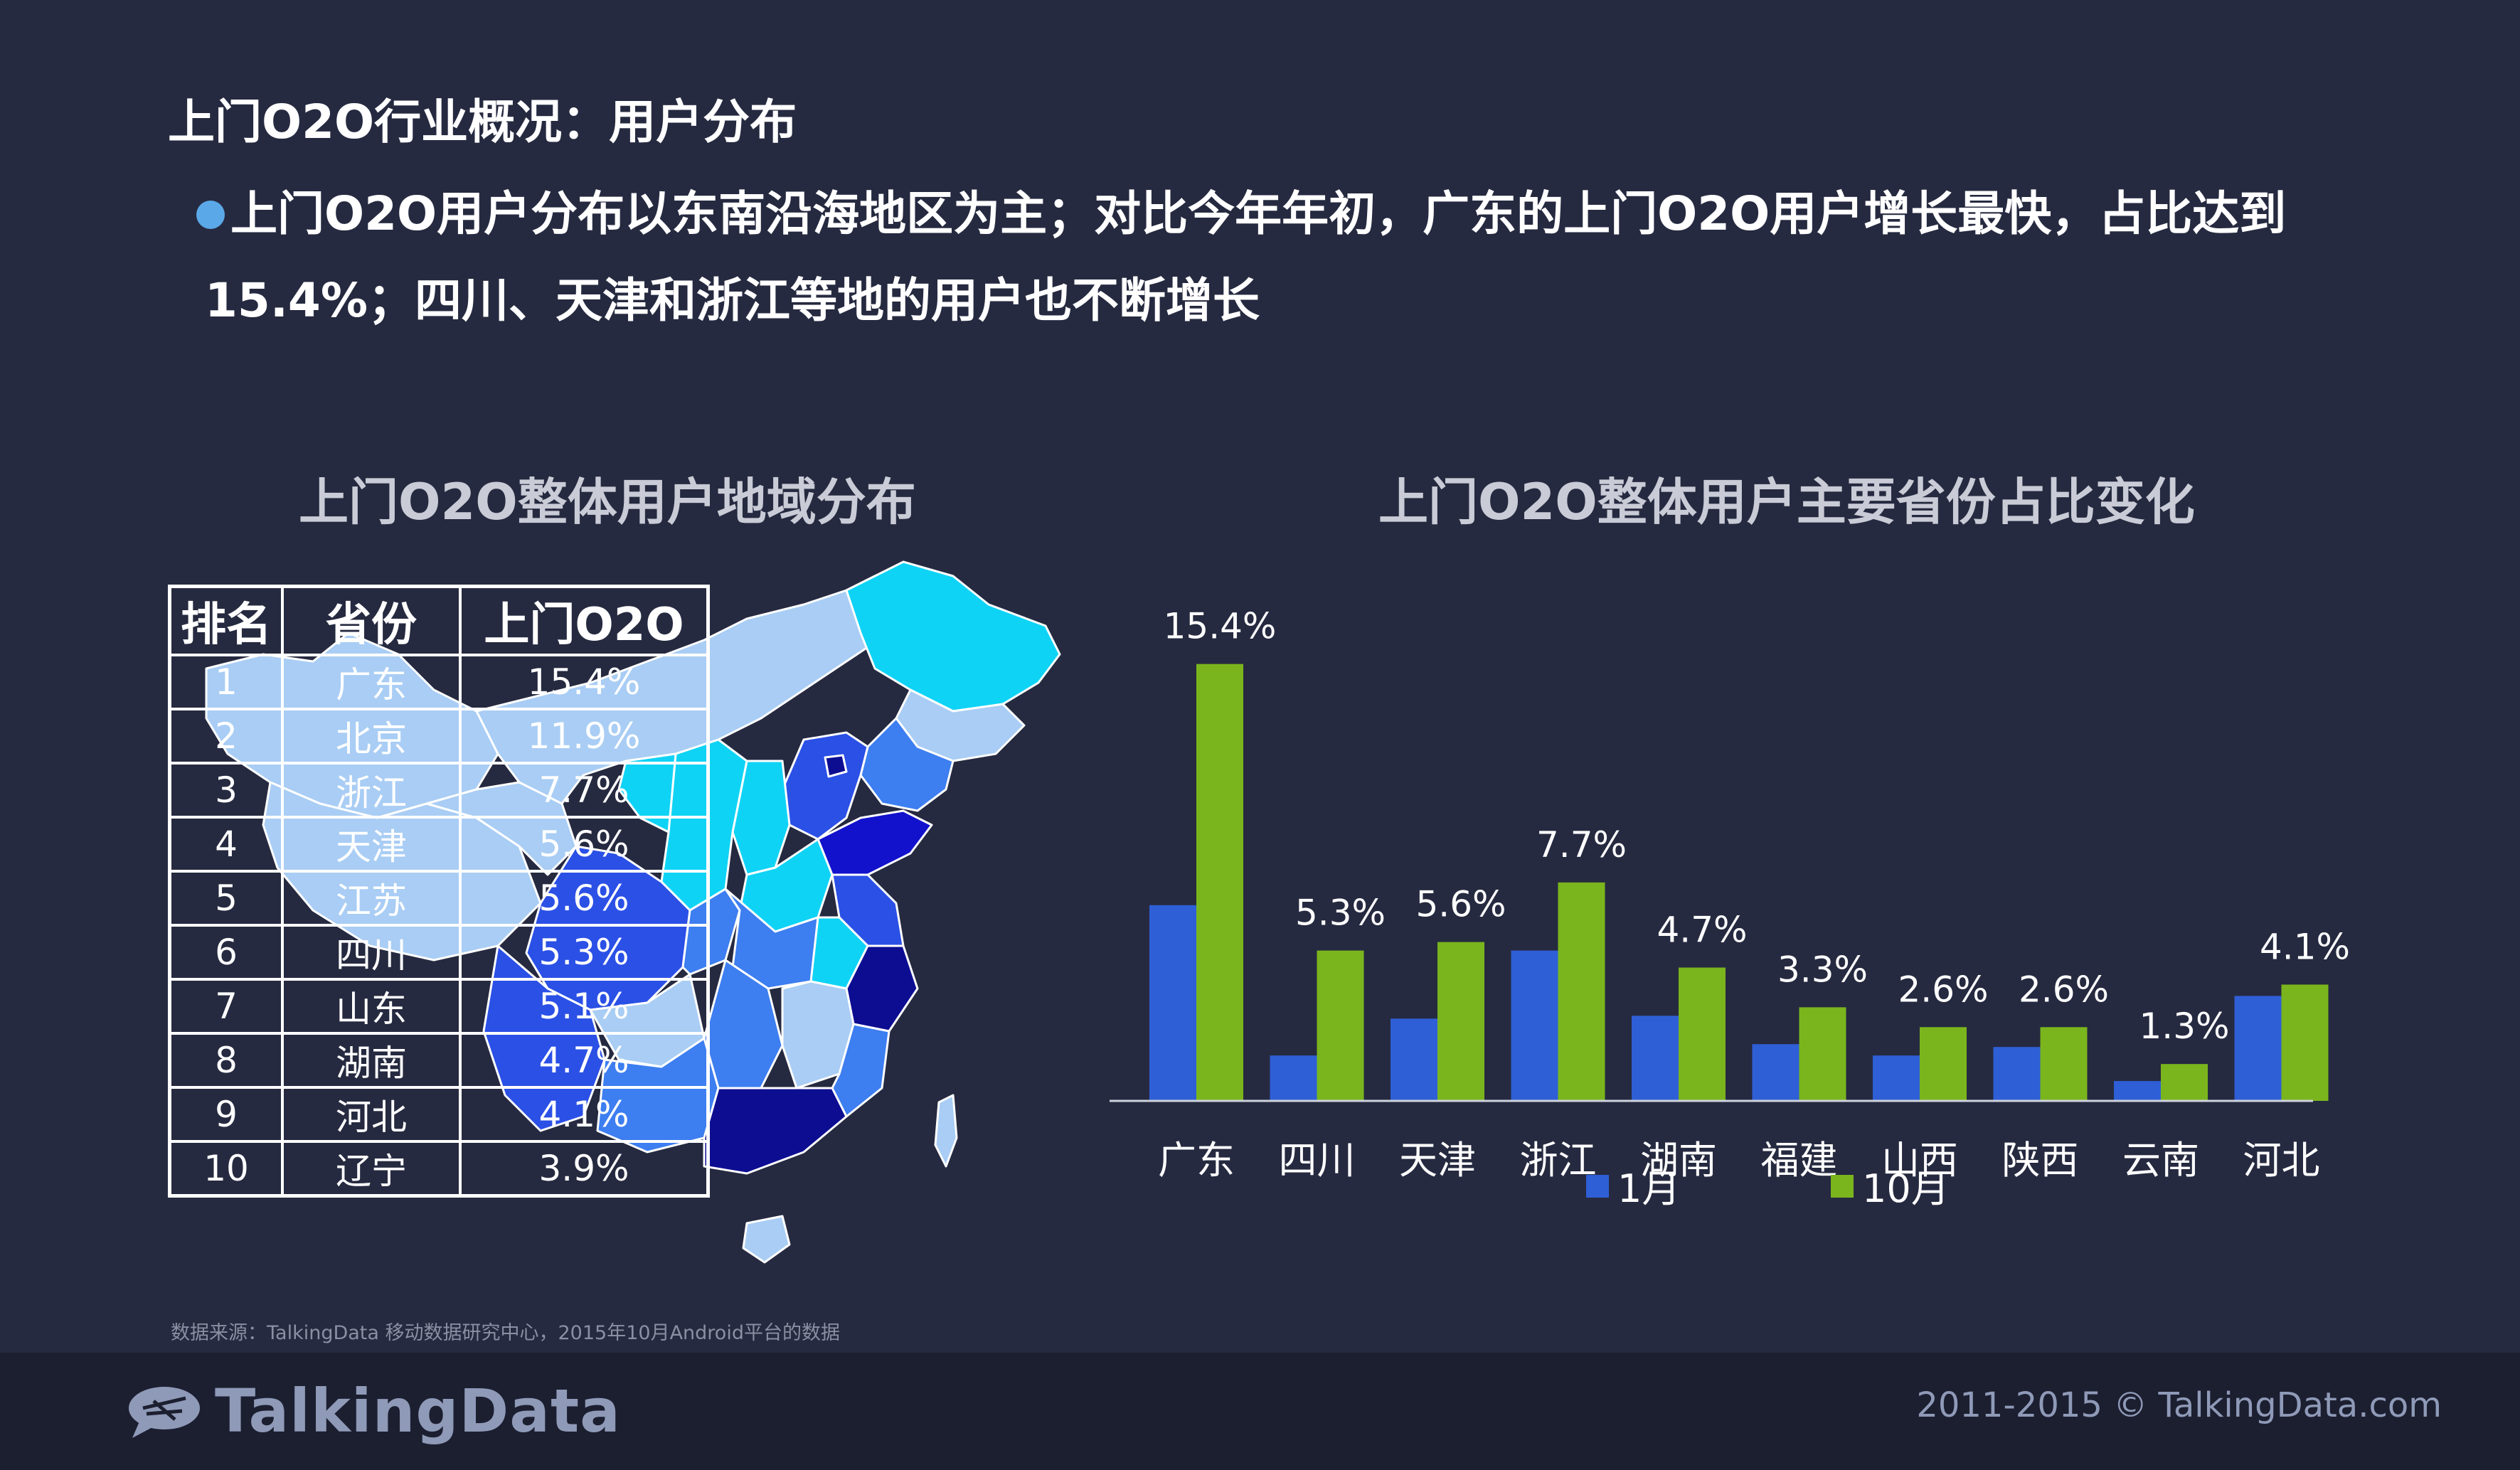 The image size is (2520, 1470). I want to click on share-cell: 5.1%, so click(584, 1006).